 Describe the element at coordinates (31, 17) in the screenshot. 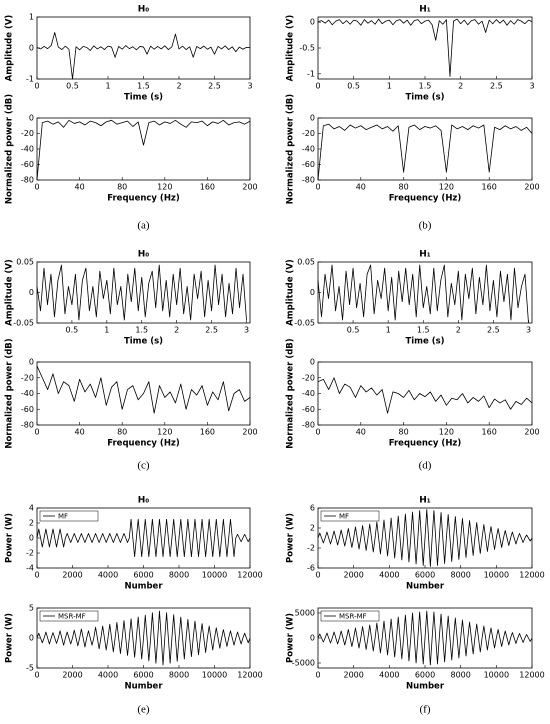

I see `y-tick-label: 1` at that location.